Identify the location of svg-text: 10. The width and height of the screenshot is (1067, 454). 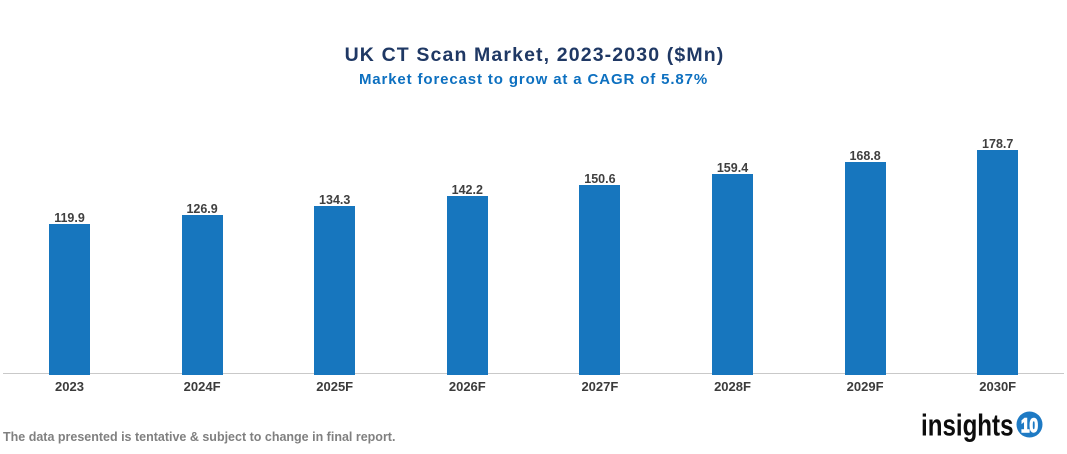
(1029, 426).